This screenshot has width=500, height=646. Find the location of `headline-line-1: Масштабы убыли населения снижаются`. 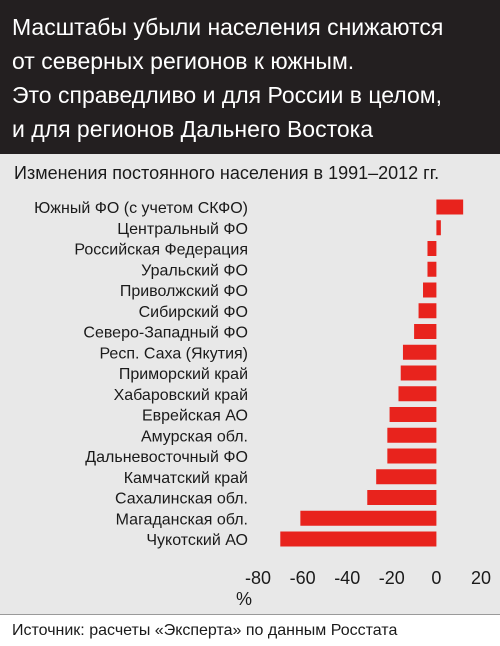

headline-line-1: Масштабы убыли населения снижаются is located at coordinates (228, 27).